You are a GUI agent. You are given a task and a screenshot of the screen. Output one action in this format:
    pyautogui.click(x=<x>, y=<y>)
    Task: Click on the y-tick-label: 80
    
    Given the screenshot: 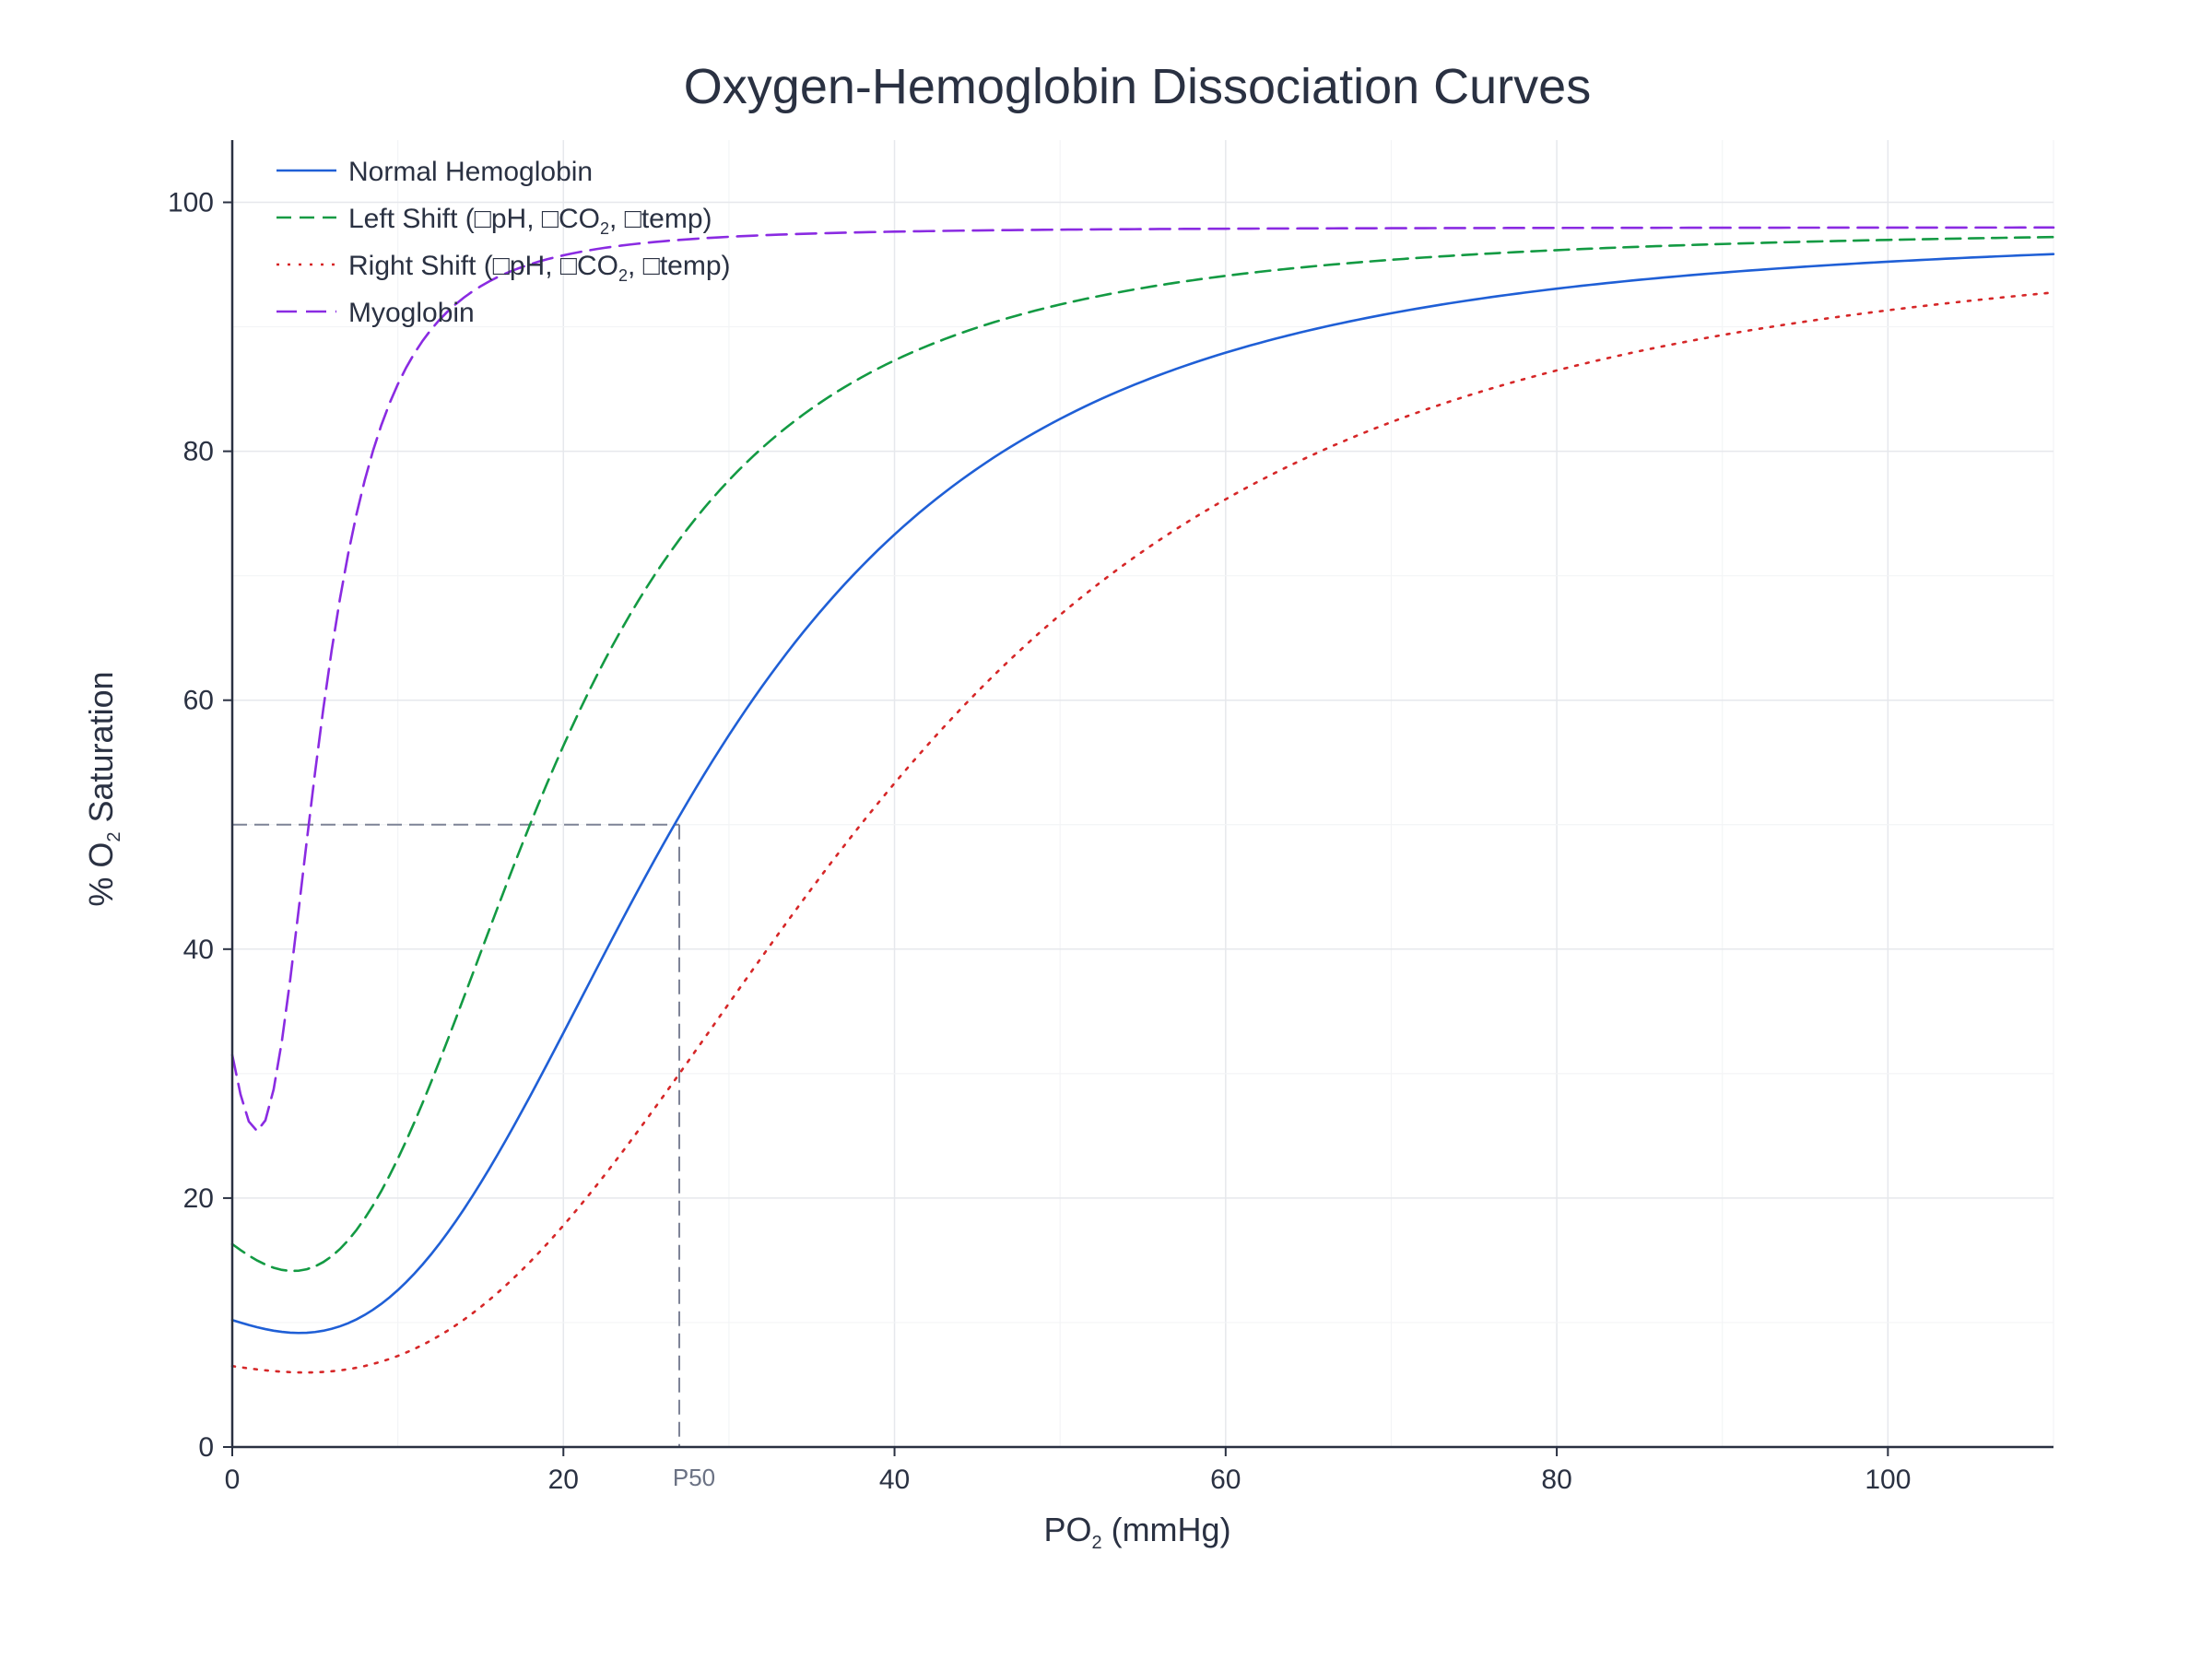 What is the action you would take?
    pyautogui.click(x=198, y=452)
    